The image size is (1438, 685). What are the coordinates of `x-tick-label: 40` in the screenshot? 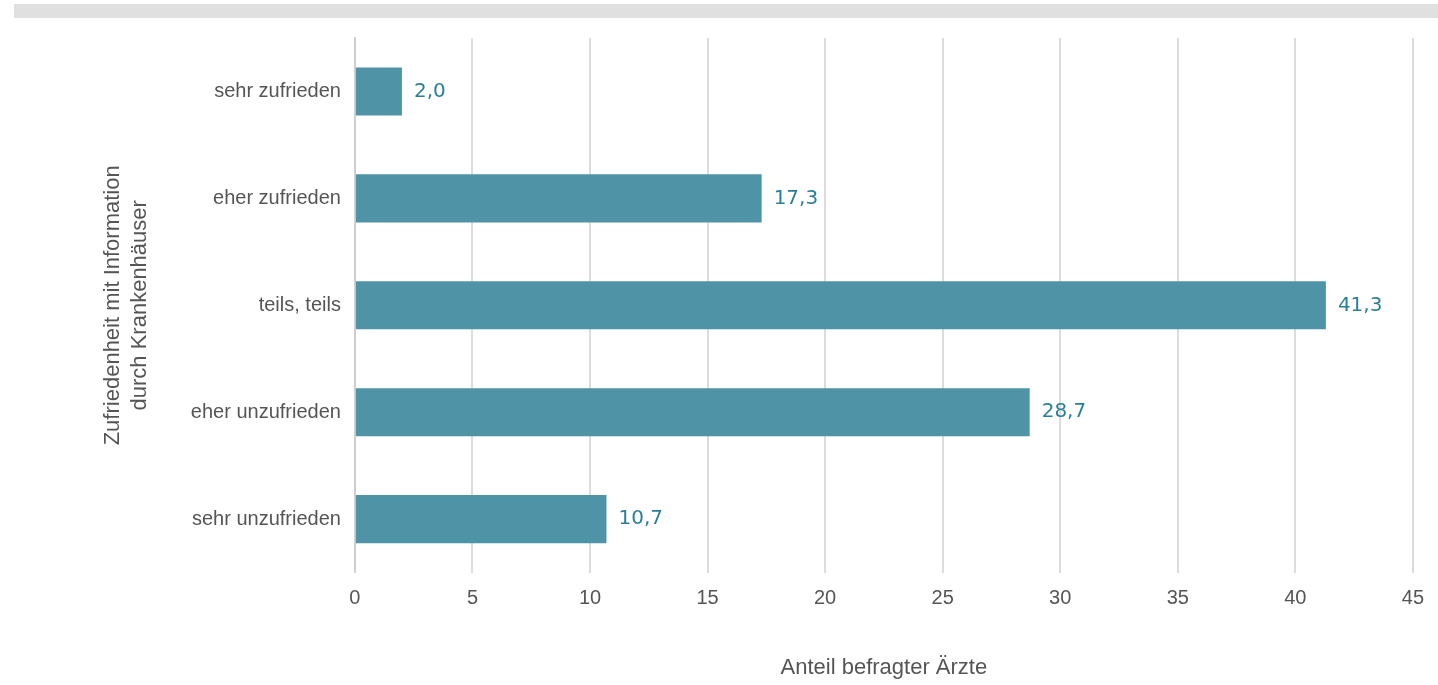 It's located at (1295, 597).